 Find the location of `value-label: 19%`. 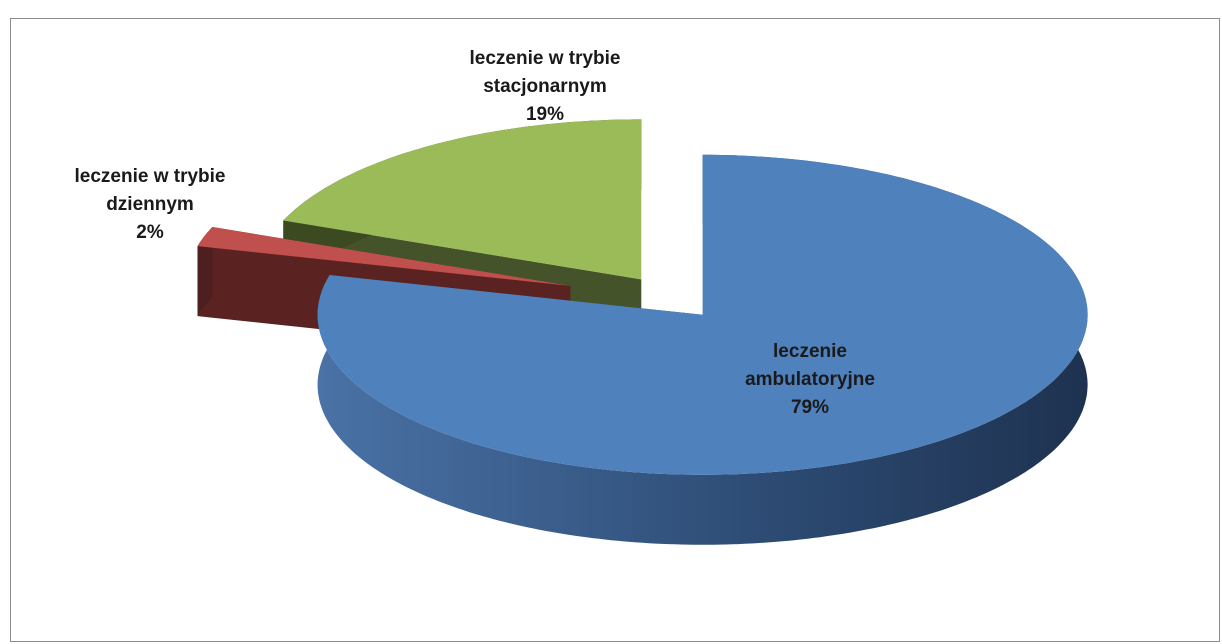

value-label: 19% is located at coordinates (545, 114).